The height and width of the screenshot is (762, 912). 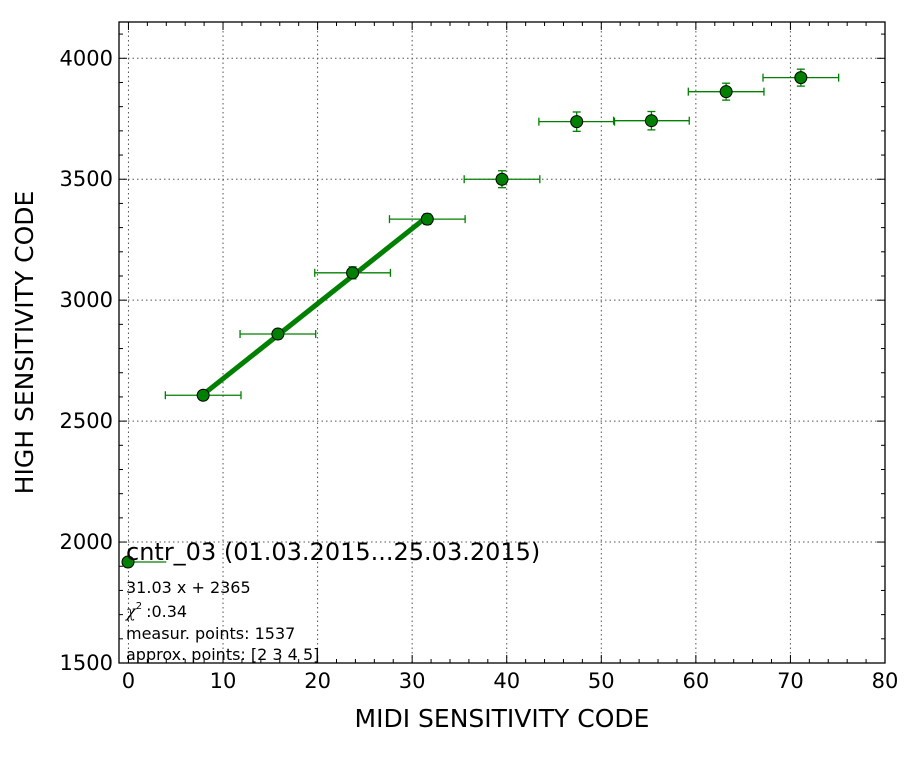 I want to click on y-tick-label: 1500, so click(x=86, y=663).